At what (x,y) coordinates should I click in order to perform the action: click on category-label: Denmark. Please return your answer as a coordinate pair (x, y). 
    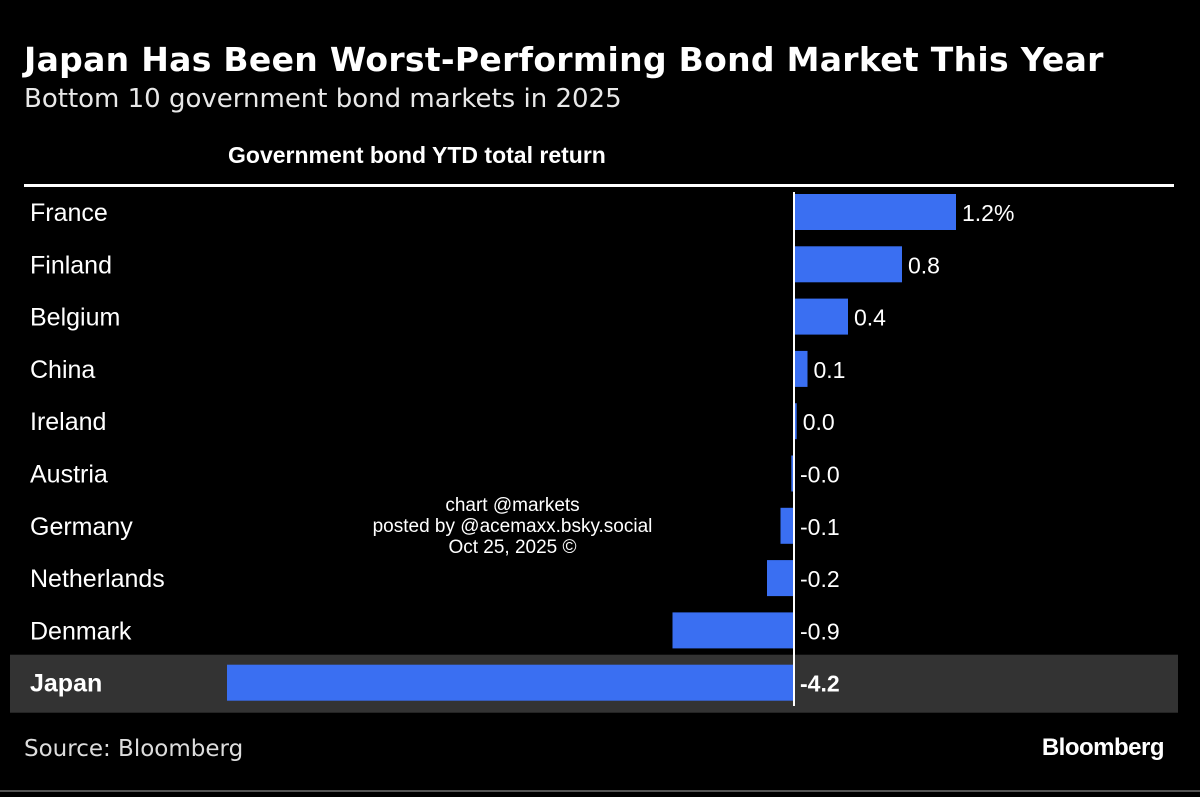
    Looking at the image, I should click on (81, 631).